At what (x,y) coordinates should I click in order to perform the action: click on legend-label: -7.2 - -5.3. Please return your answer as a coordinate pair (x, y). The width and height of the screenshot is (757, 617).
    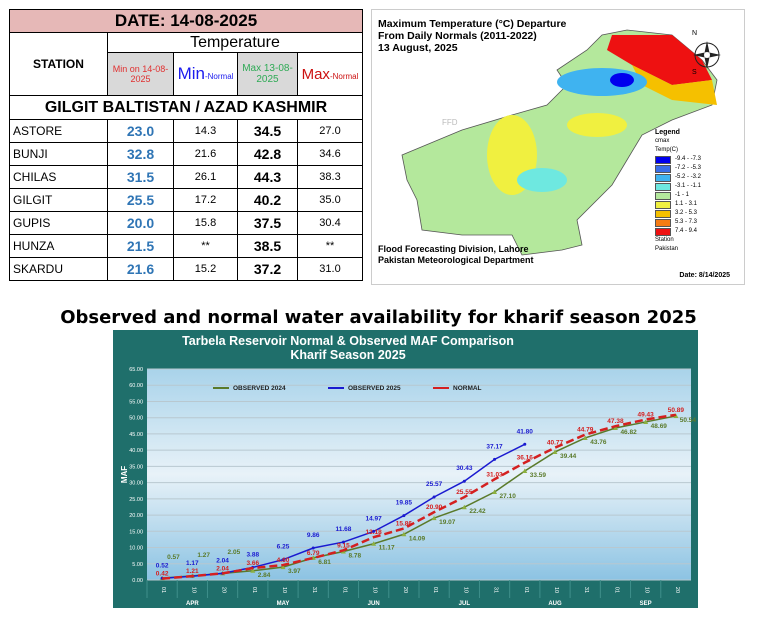
    Looking at the image, I should click on (688, 168).